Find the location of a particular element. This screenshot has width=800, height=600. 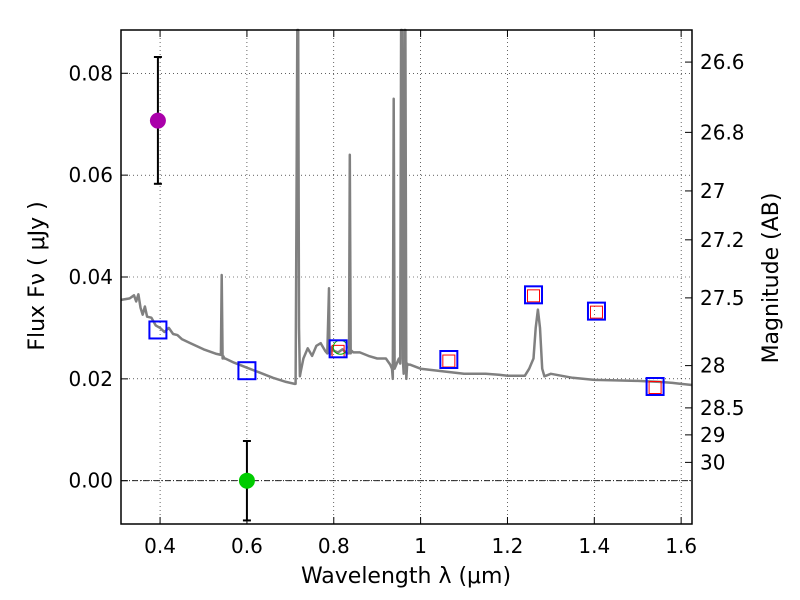

mag-tick-label: 28.5 is located at coordinates (722, 408).